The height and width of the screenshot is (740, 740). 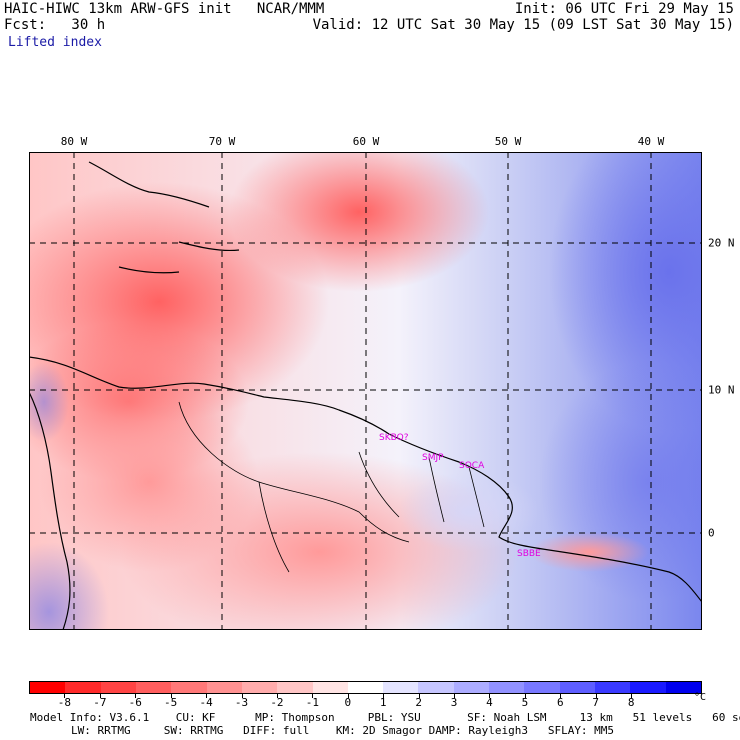 What do you see at coordinates (394, 438) in the screenshot?
I see `city-label-1: SKBO?` at bounding box center [394, 438].